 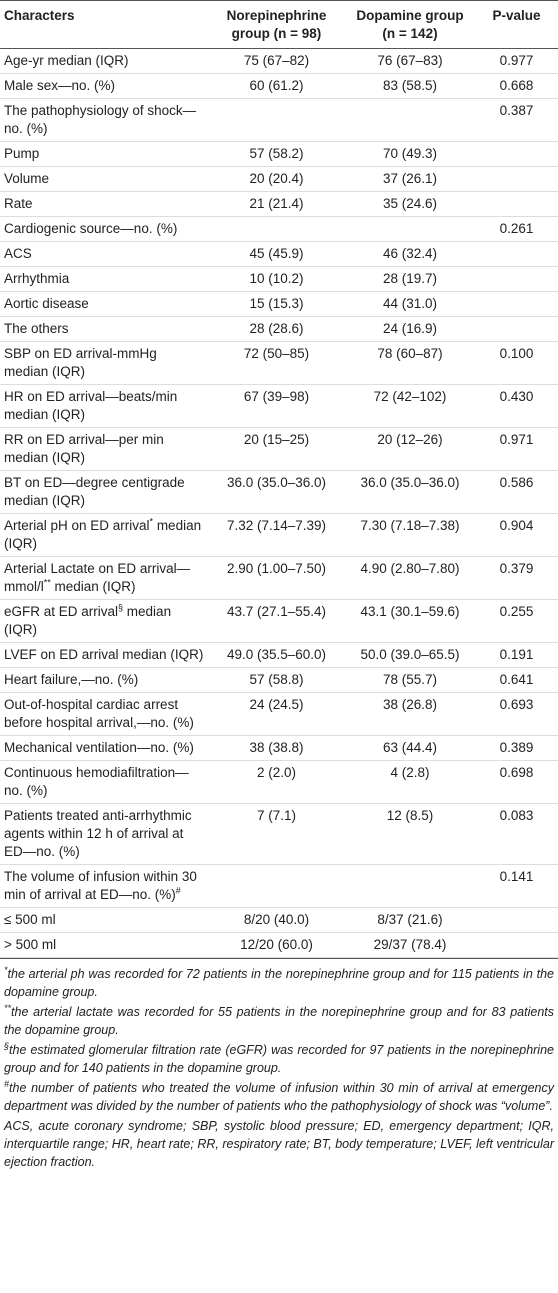 What do you see at coordinates (276, 704) in the screenshot?
I see `cell-text: 24 (24.5)` at bounding box center [276, 704].